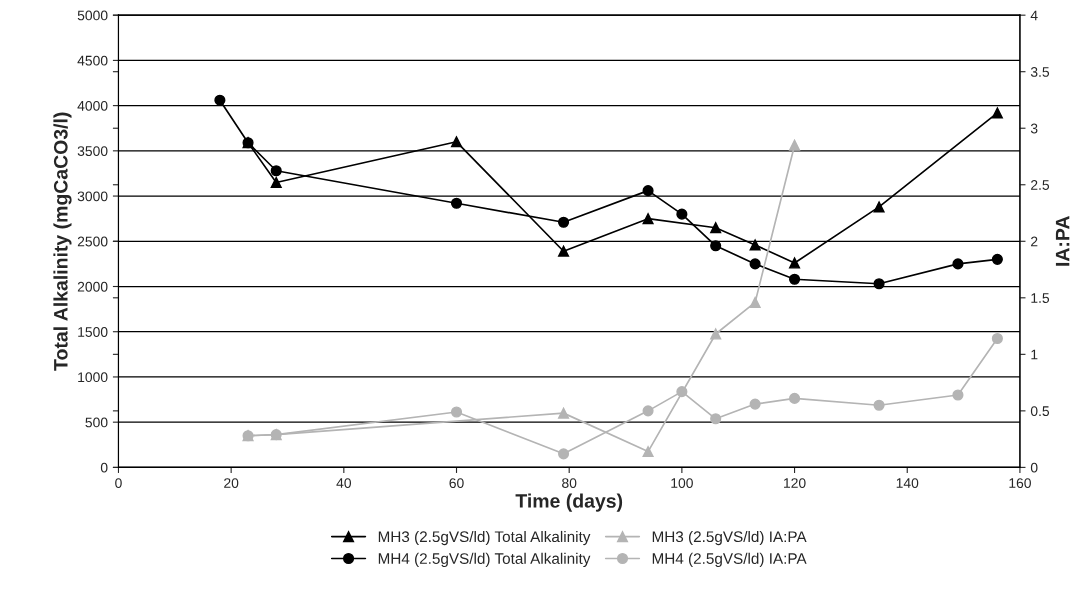 This screenshot has height=607, width=1077. Describe the element at coordinates (104, 467) in the screenshot. I see `y-tick-label: 0` at that location.